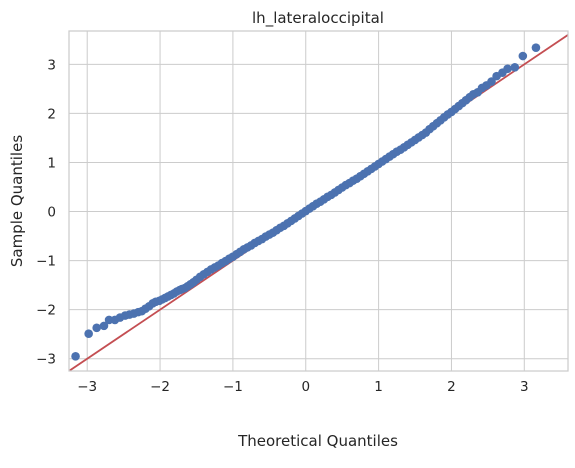 This screenshot has height=468, width=575. Describe the element at coordinates (51, 65) in the screenshot. I see `y-tick-label: 3` at that location.